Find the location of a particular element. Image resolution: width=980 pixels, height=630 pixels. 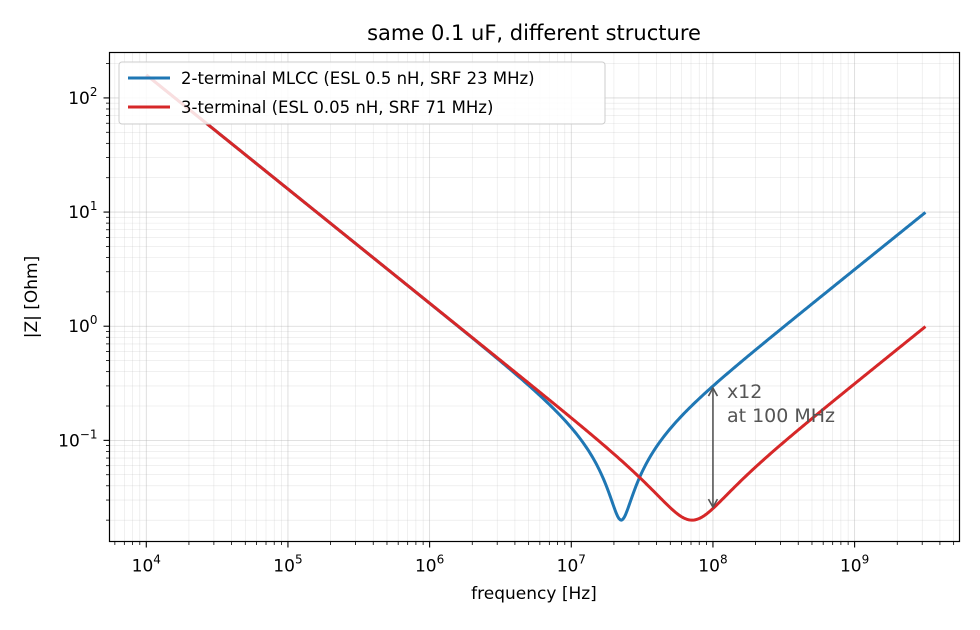

chart-title: same 0.1 uF, different structure is located at coordinates (534, 33).